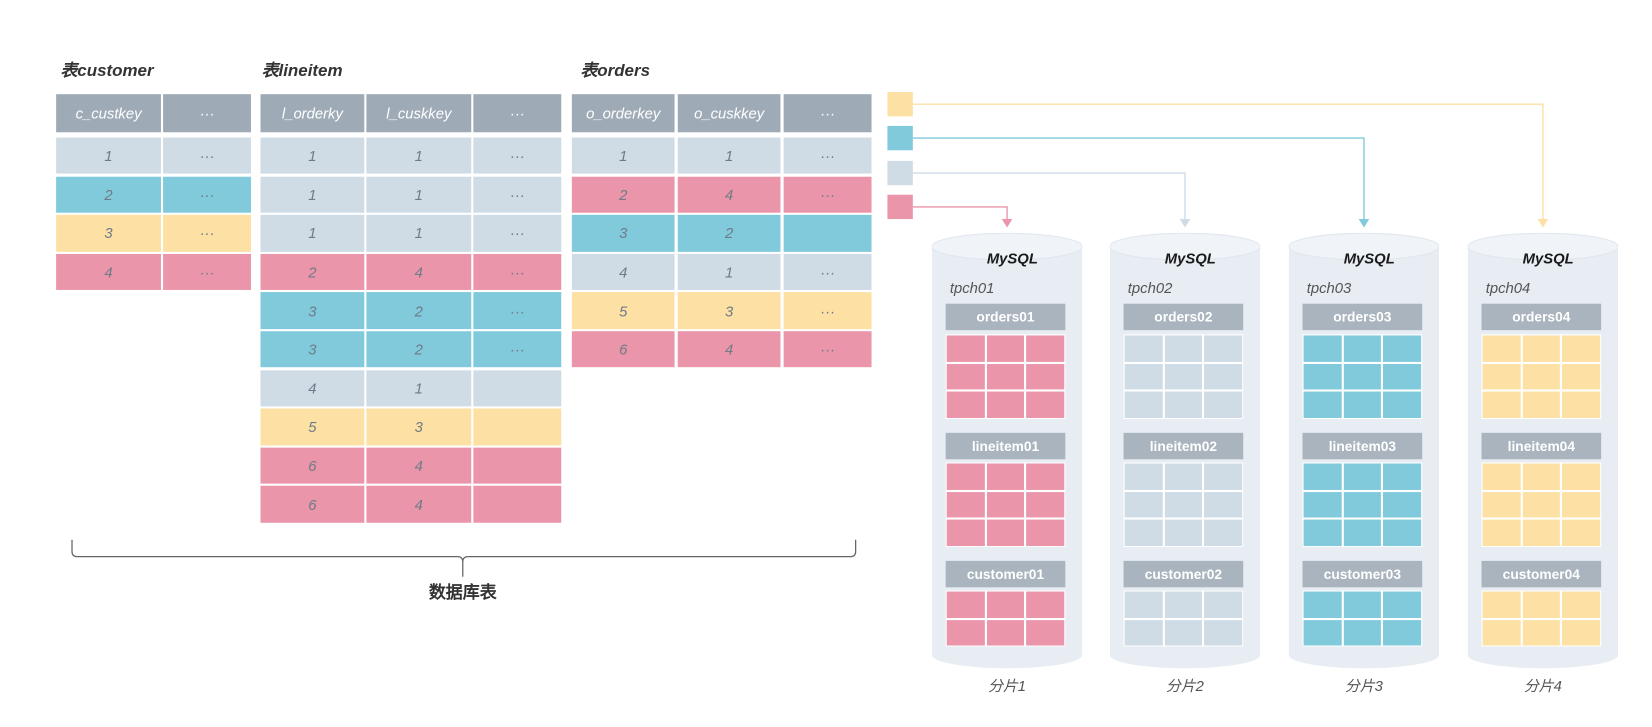 The width and height of the screenshot is (1652, 727). What do you see at coordinates (1362, 446) in the screenshot?
I see `shard-table-name: lineitem03` at bounding box center [1362, 446].